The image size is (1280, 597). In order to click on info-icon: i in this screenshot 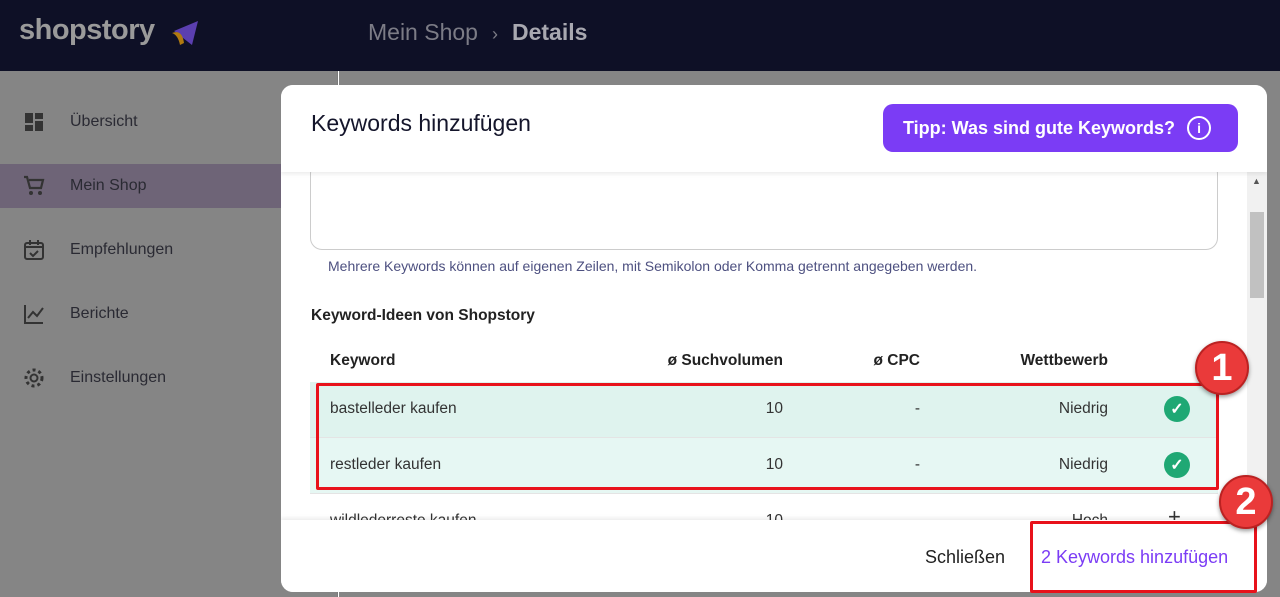, I will do `click(1199, 128)`.